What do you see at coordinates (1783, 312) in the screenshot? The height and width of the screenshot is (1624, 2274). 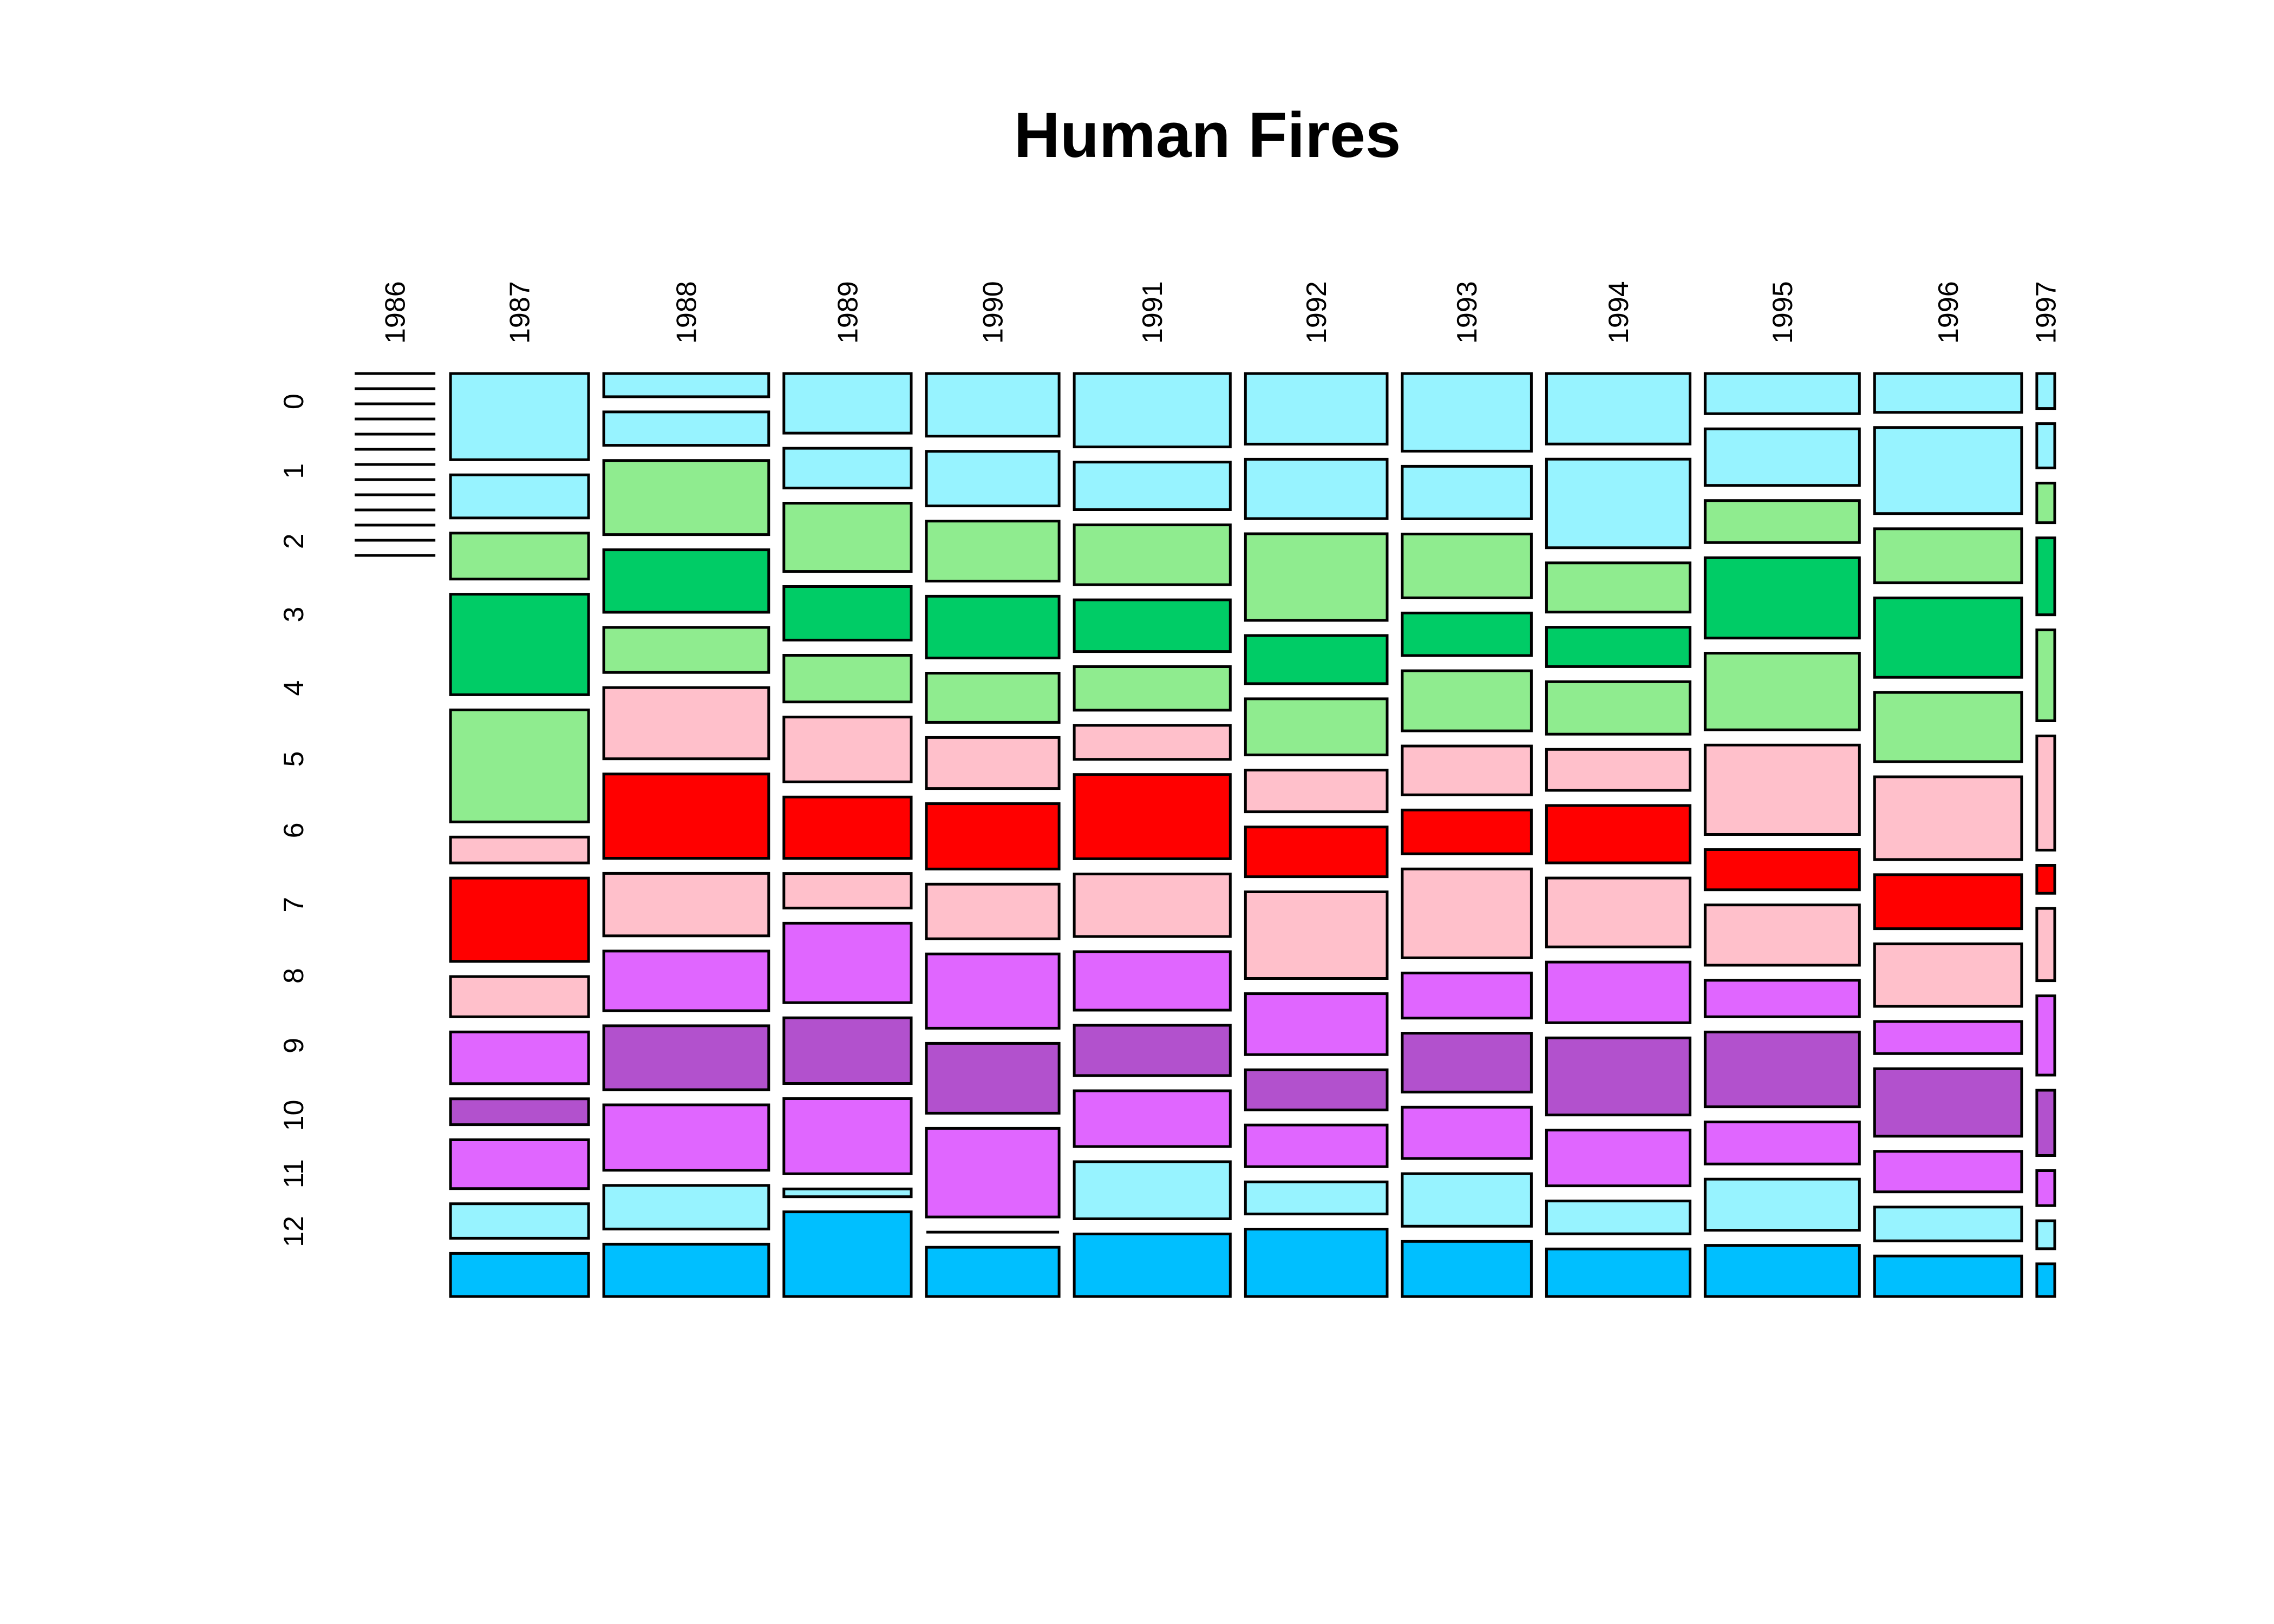 I see `column-label-1995: 1995` at bounding box center [1783, 312].